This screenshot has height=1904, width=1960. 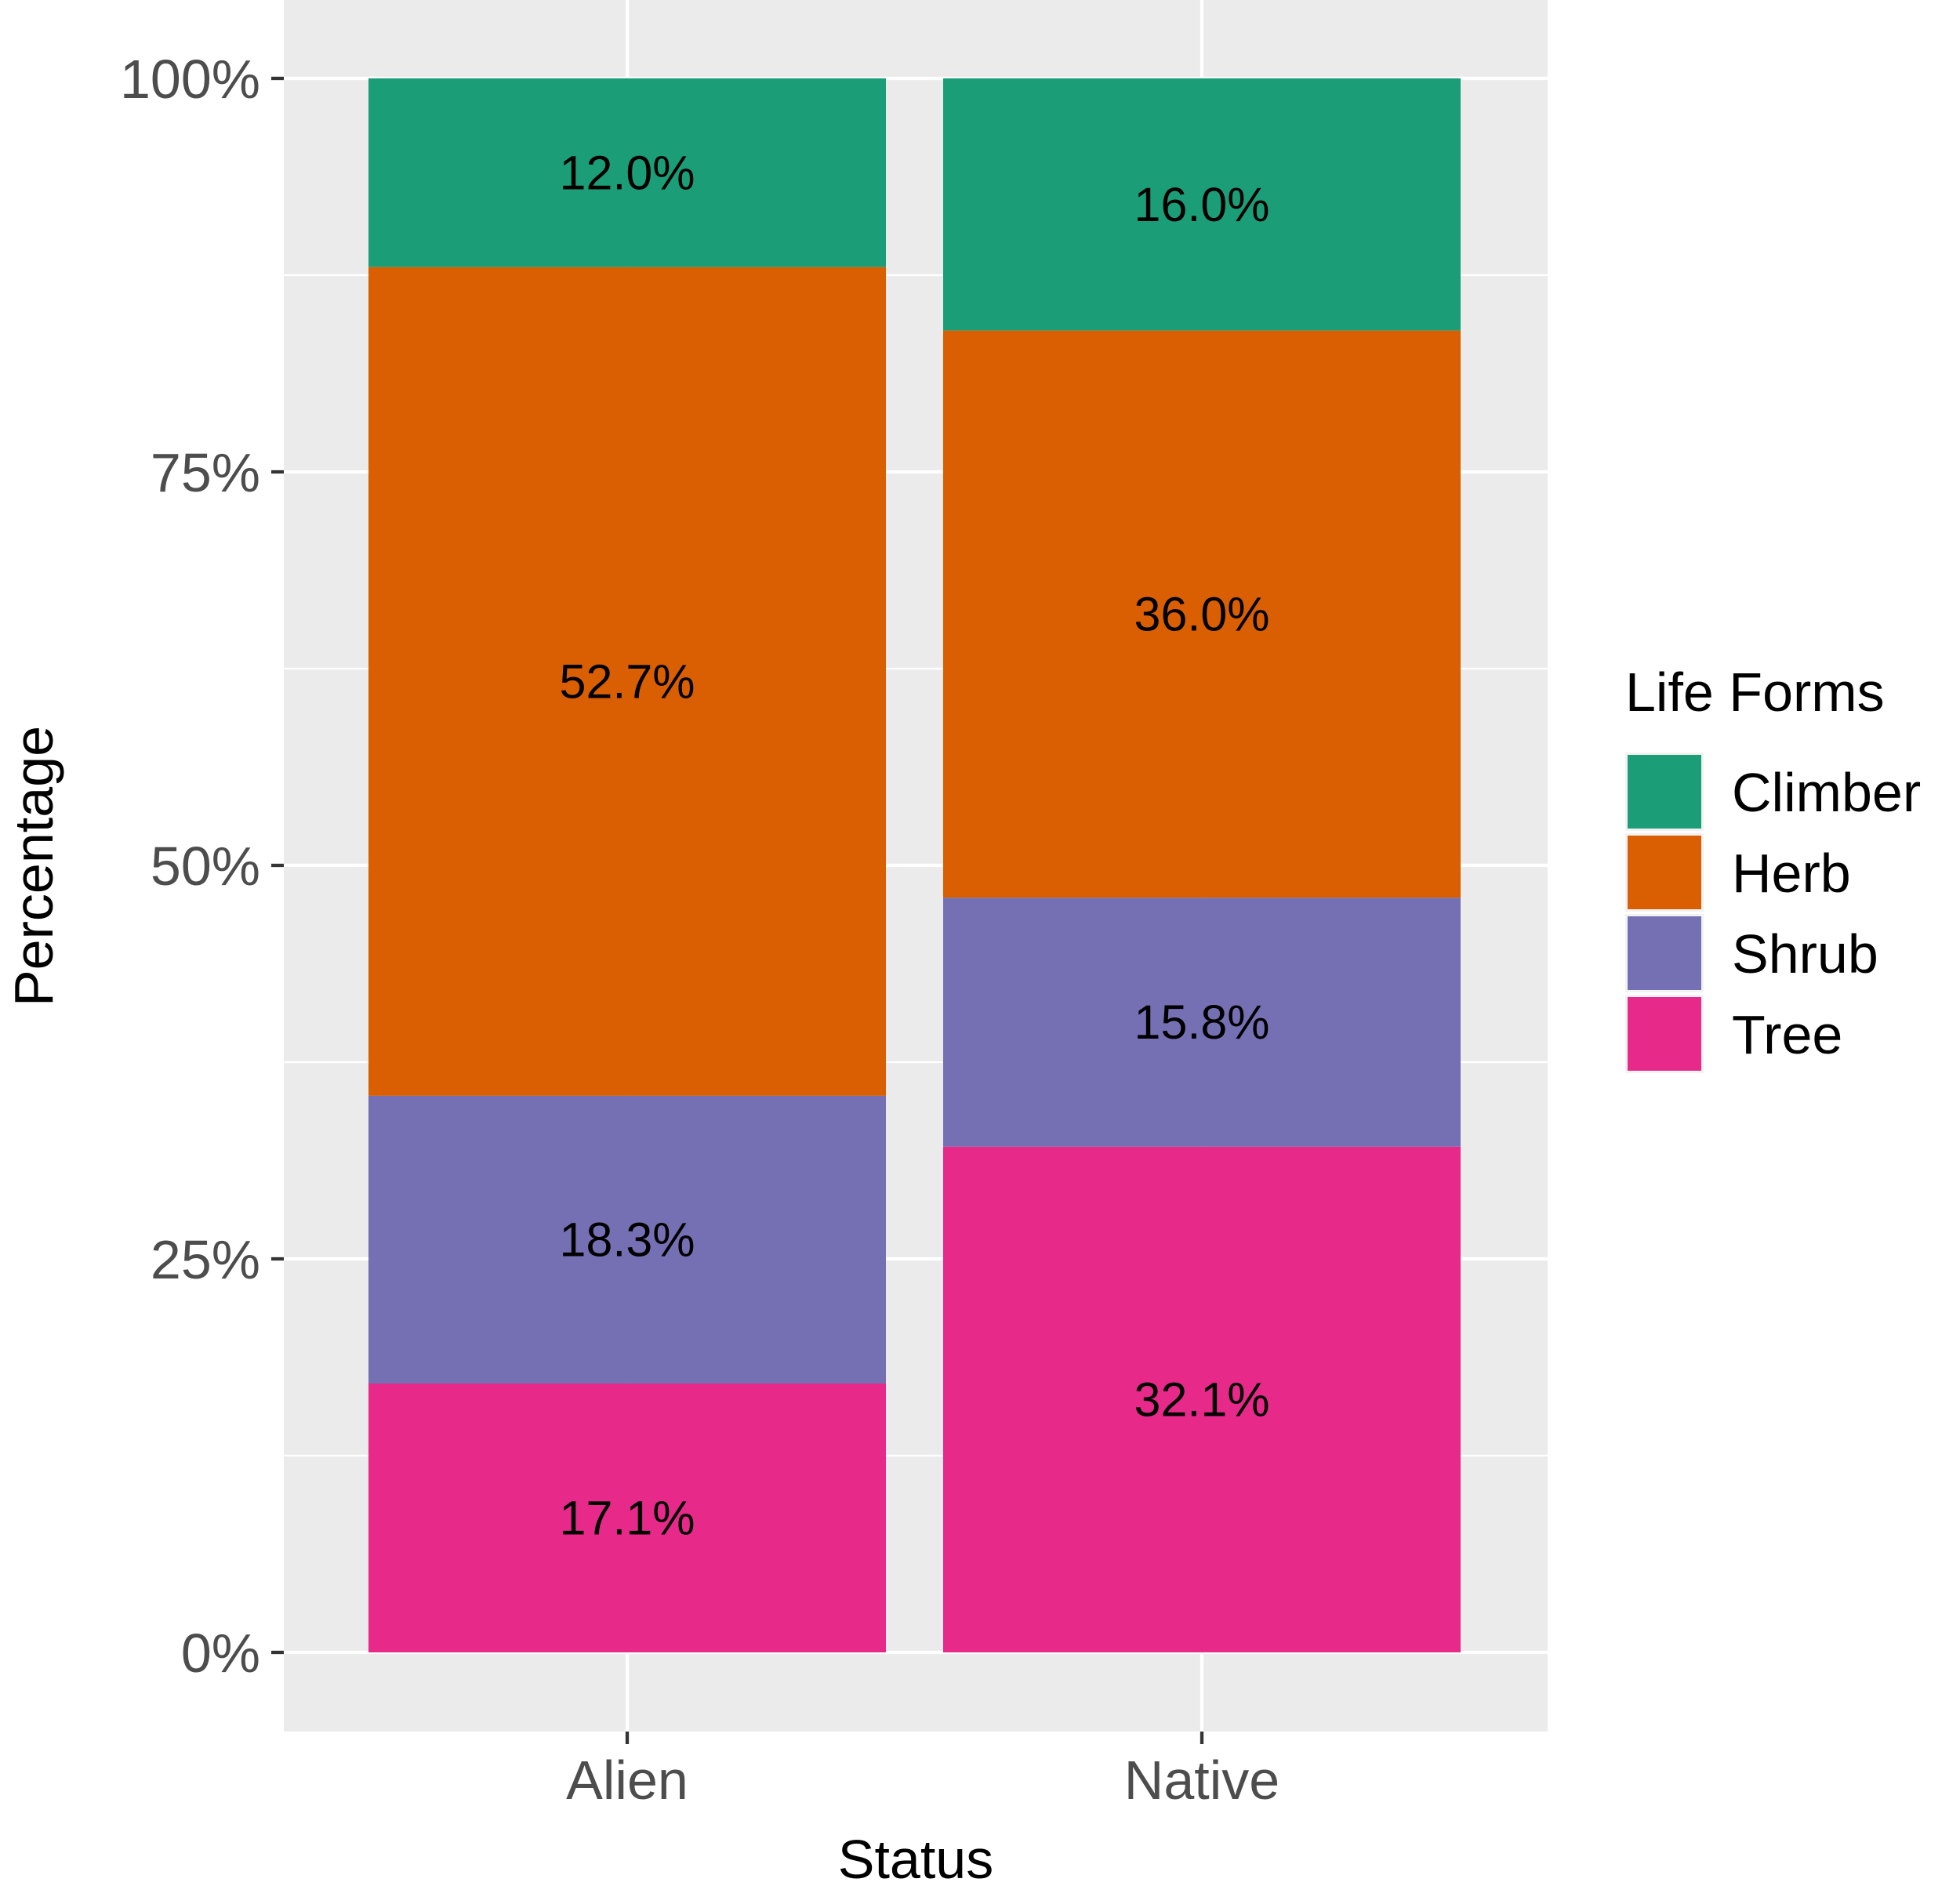 I want to click on y-axis: 0% 25% 50% 75% 100%, so click(x=202, y=866).